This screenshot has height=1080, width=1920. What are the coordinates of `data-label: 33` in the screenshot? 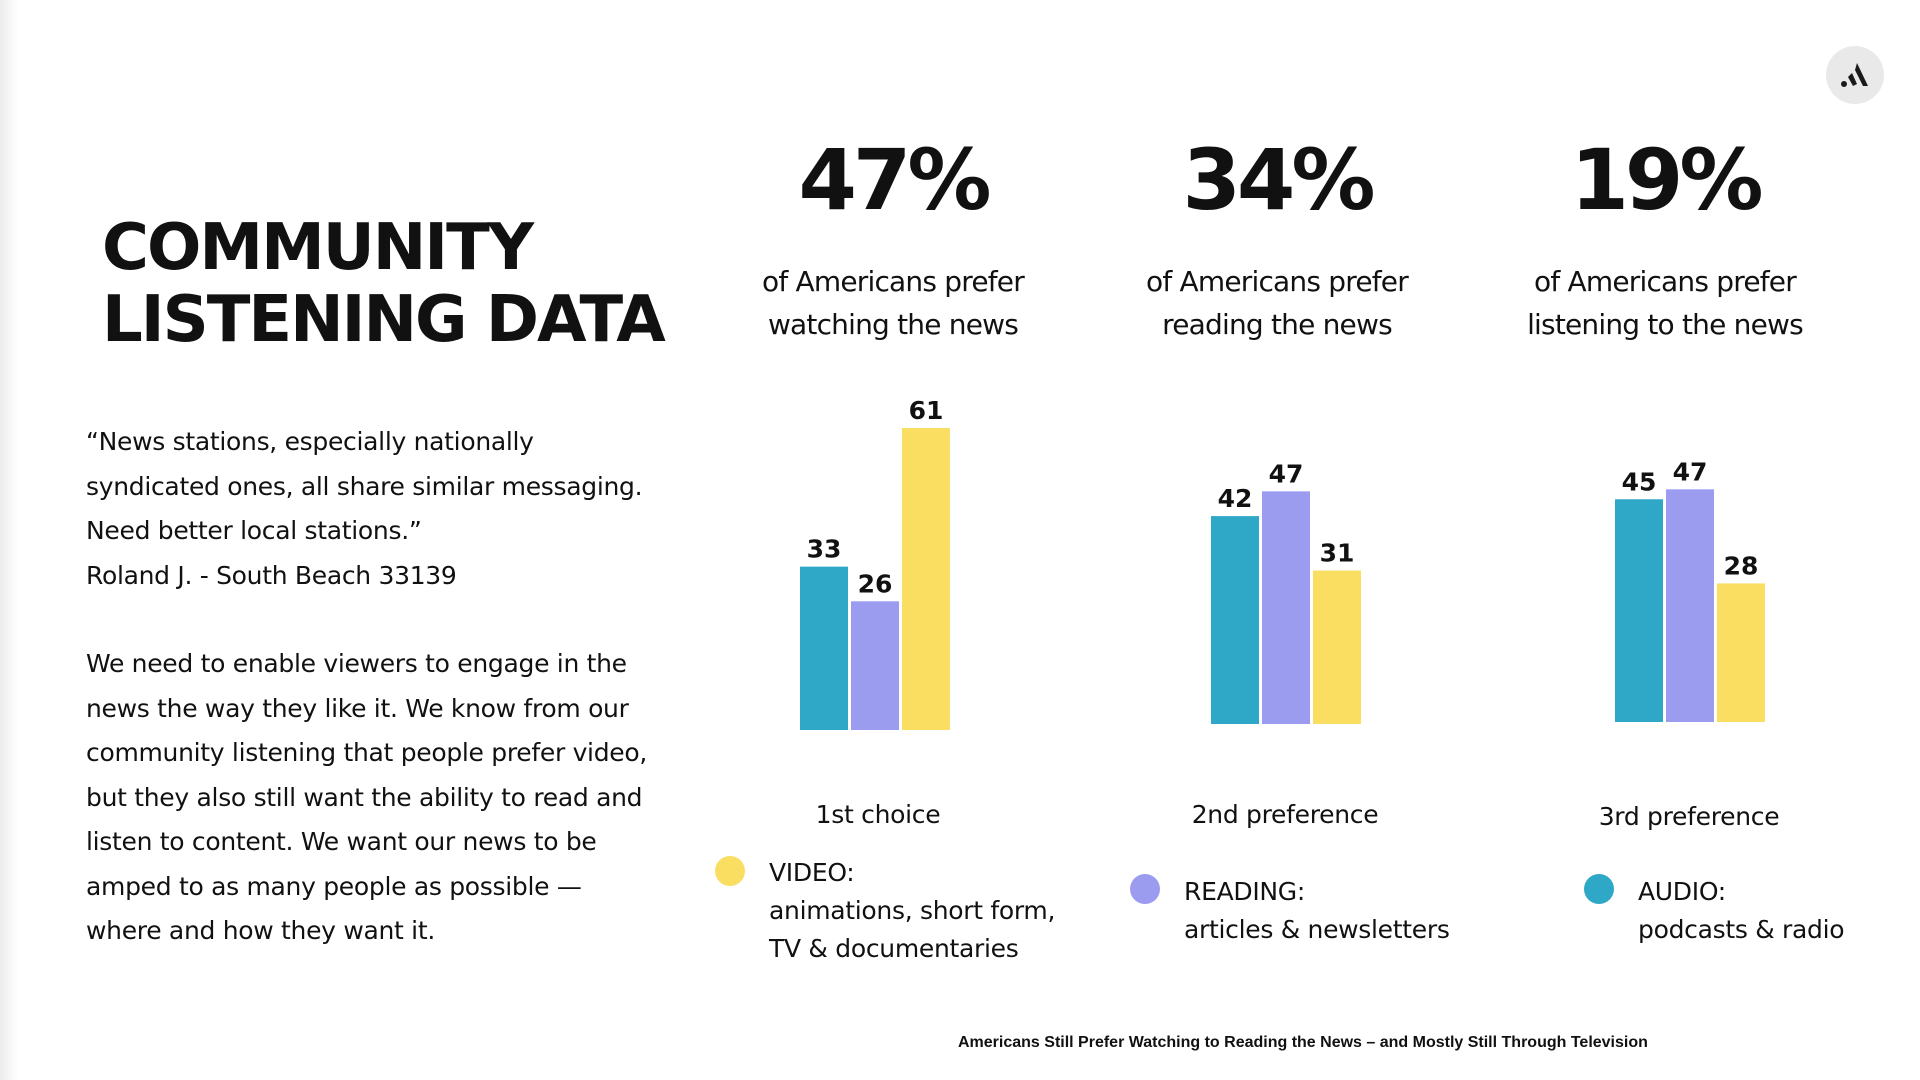 It's located at (824, 549).